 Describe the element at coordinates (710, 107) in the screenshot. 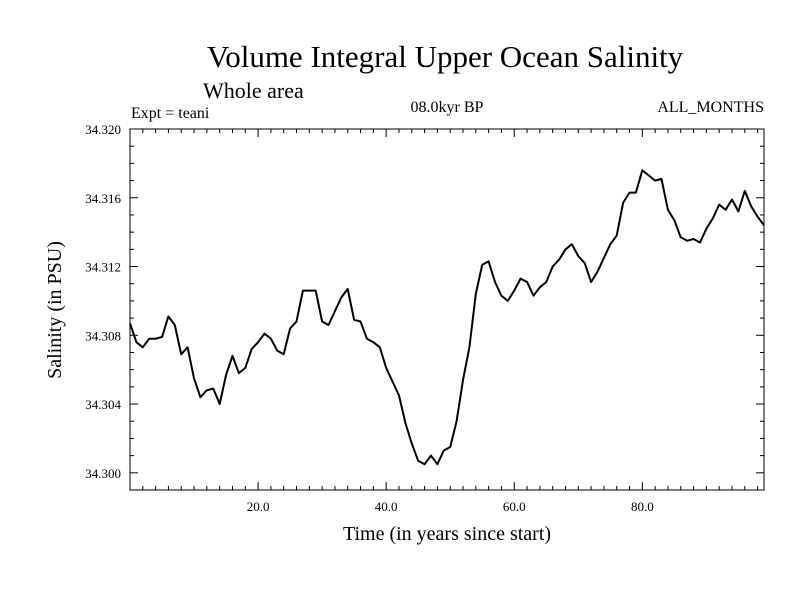

I see `months-label: ALL_MONTHS` at that location.